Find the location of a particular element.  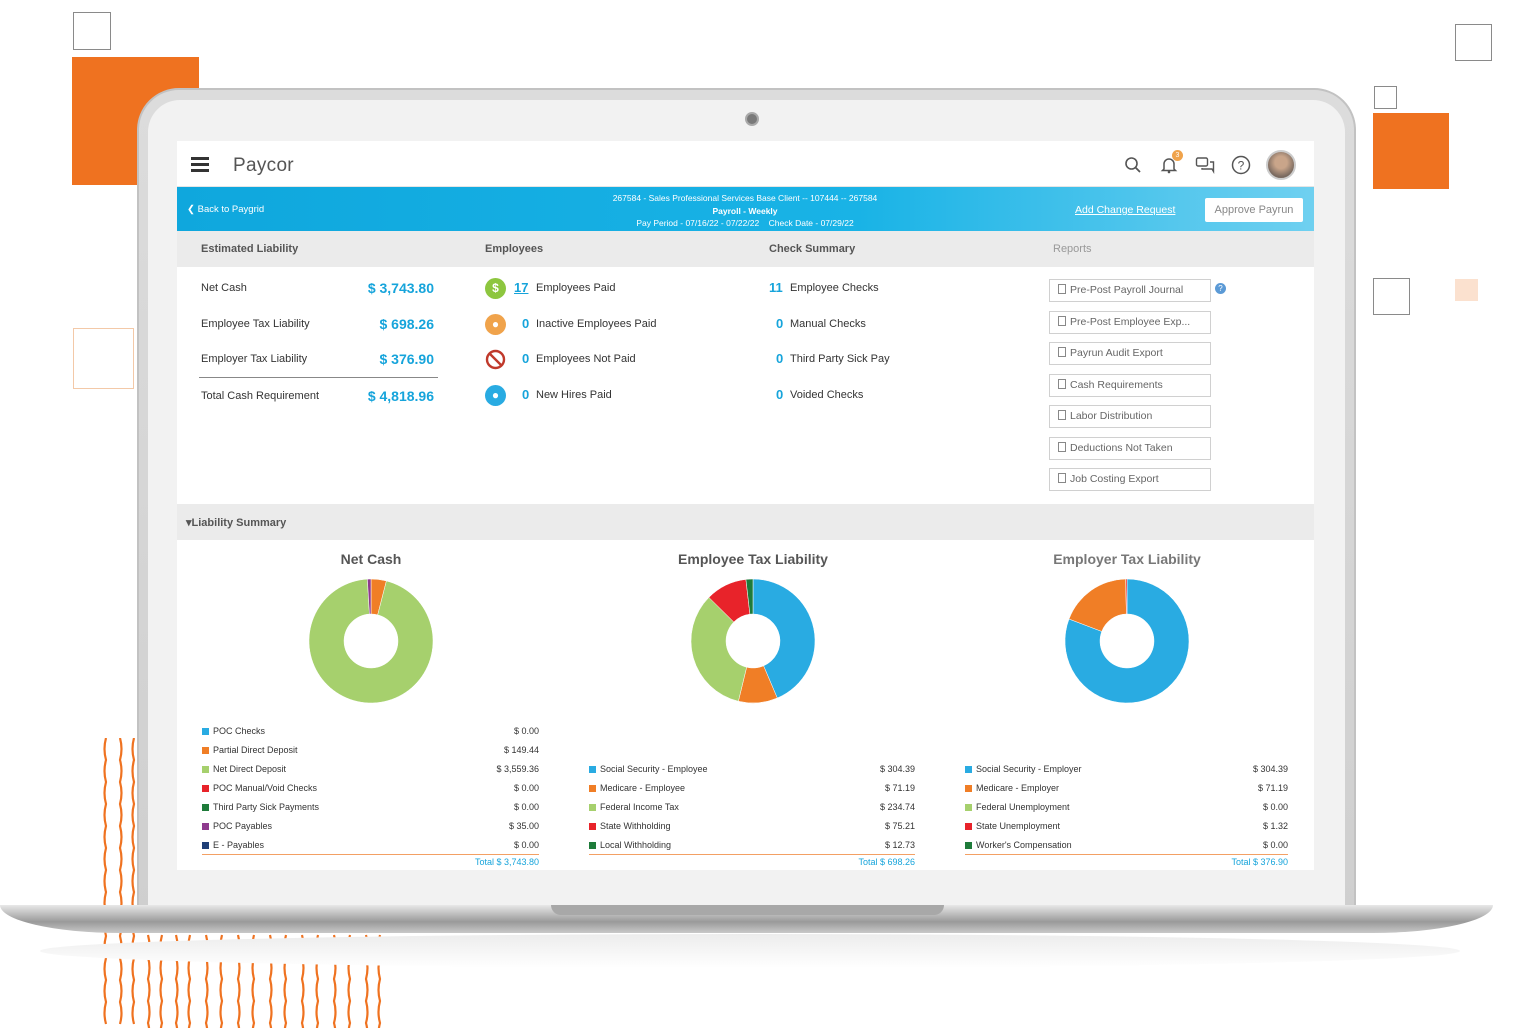

chart-title: Employee Tax Liability is located at coordinates (753, 559).